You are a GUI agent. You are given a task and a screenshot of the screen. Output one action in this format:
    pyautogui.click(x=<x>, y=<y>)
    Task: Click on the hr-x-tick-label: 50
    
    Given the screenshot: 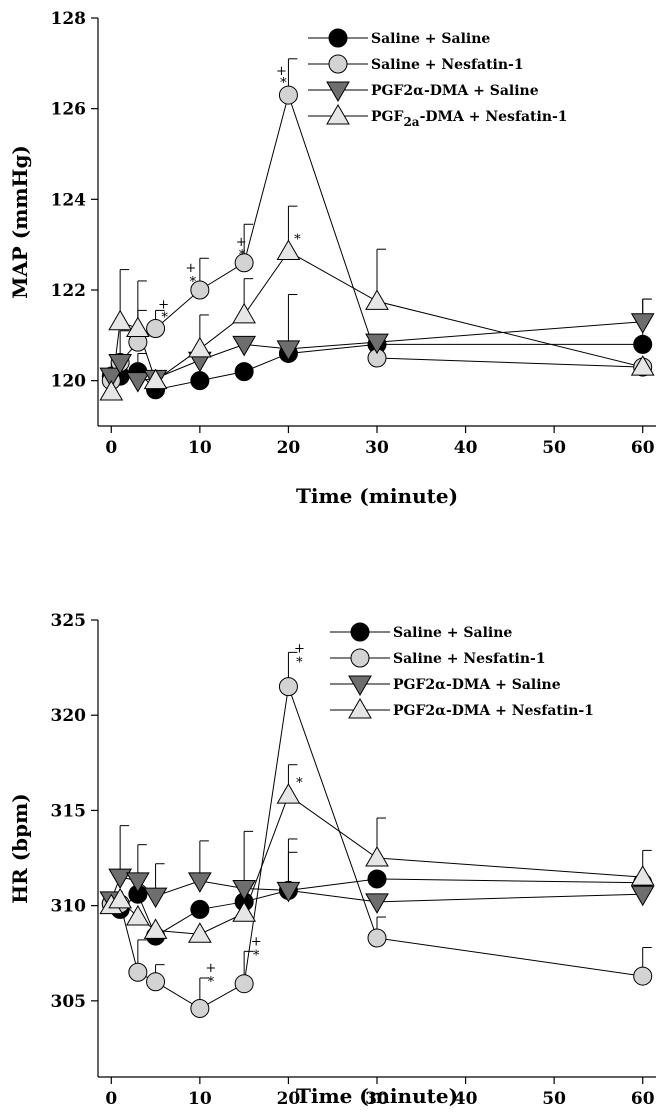 What is the action you would take?
    pyautogui.click(x=554, y=1099)
    